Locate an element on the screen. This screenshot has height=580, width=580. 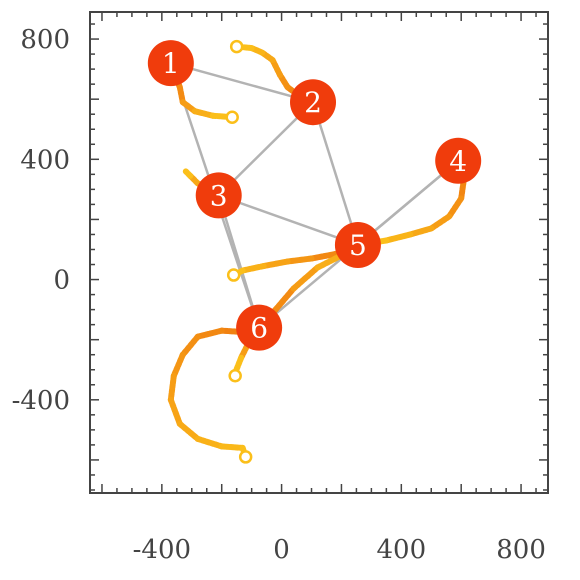
x-tick-label: 800 is located at coordinates (521, 550).